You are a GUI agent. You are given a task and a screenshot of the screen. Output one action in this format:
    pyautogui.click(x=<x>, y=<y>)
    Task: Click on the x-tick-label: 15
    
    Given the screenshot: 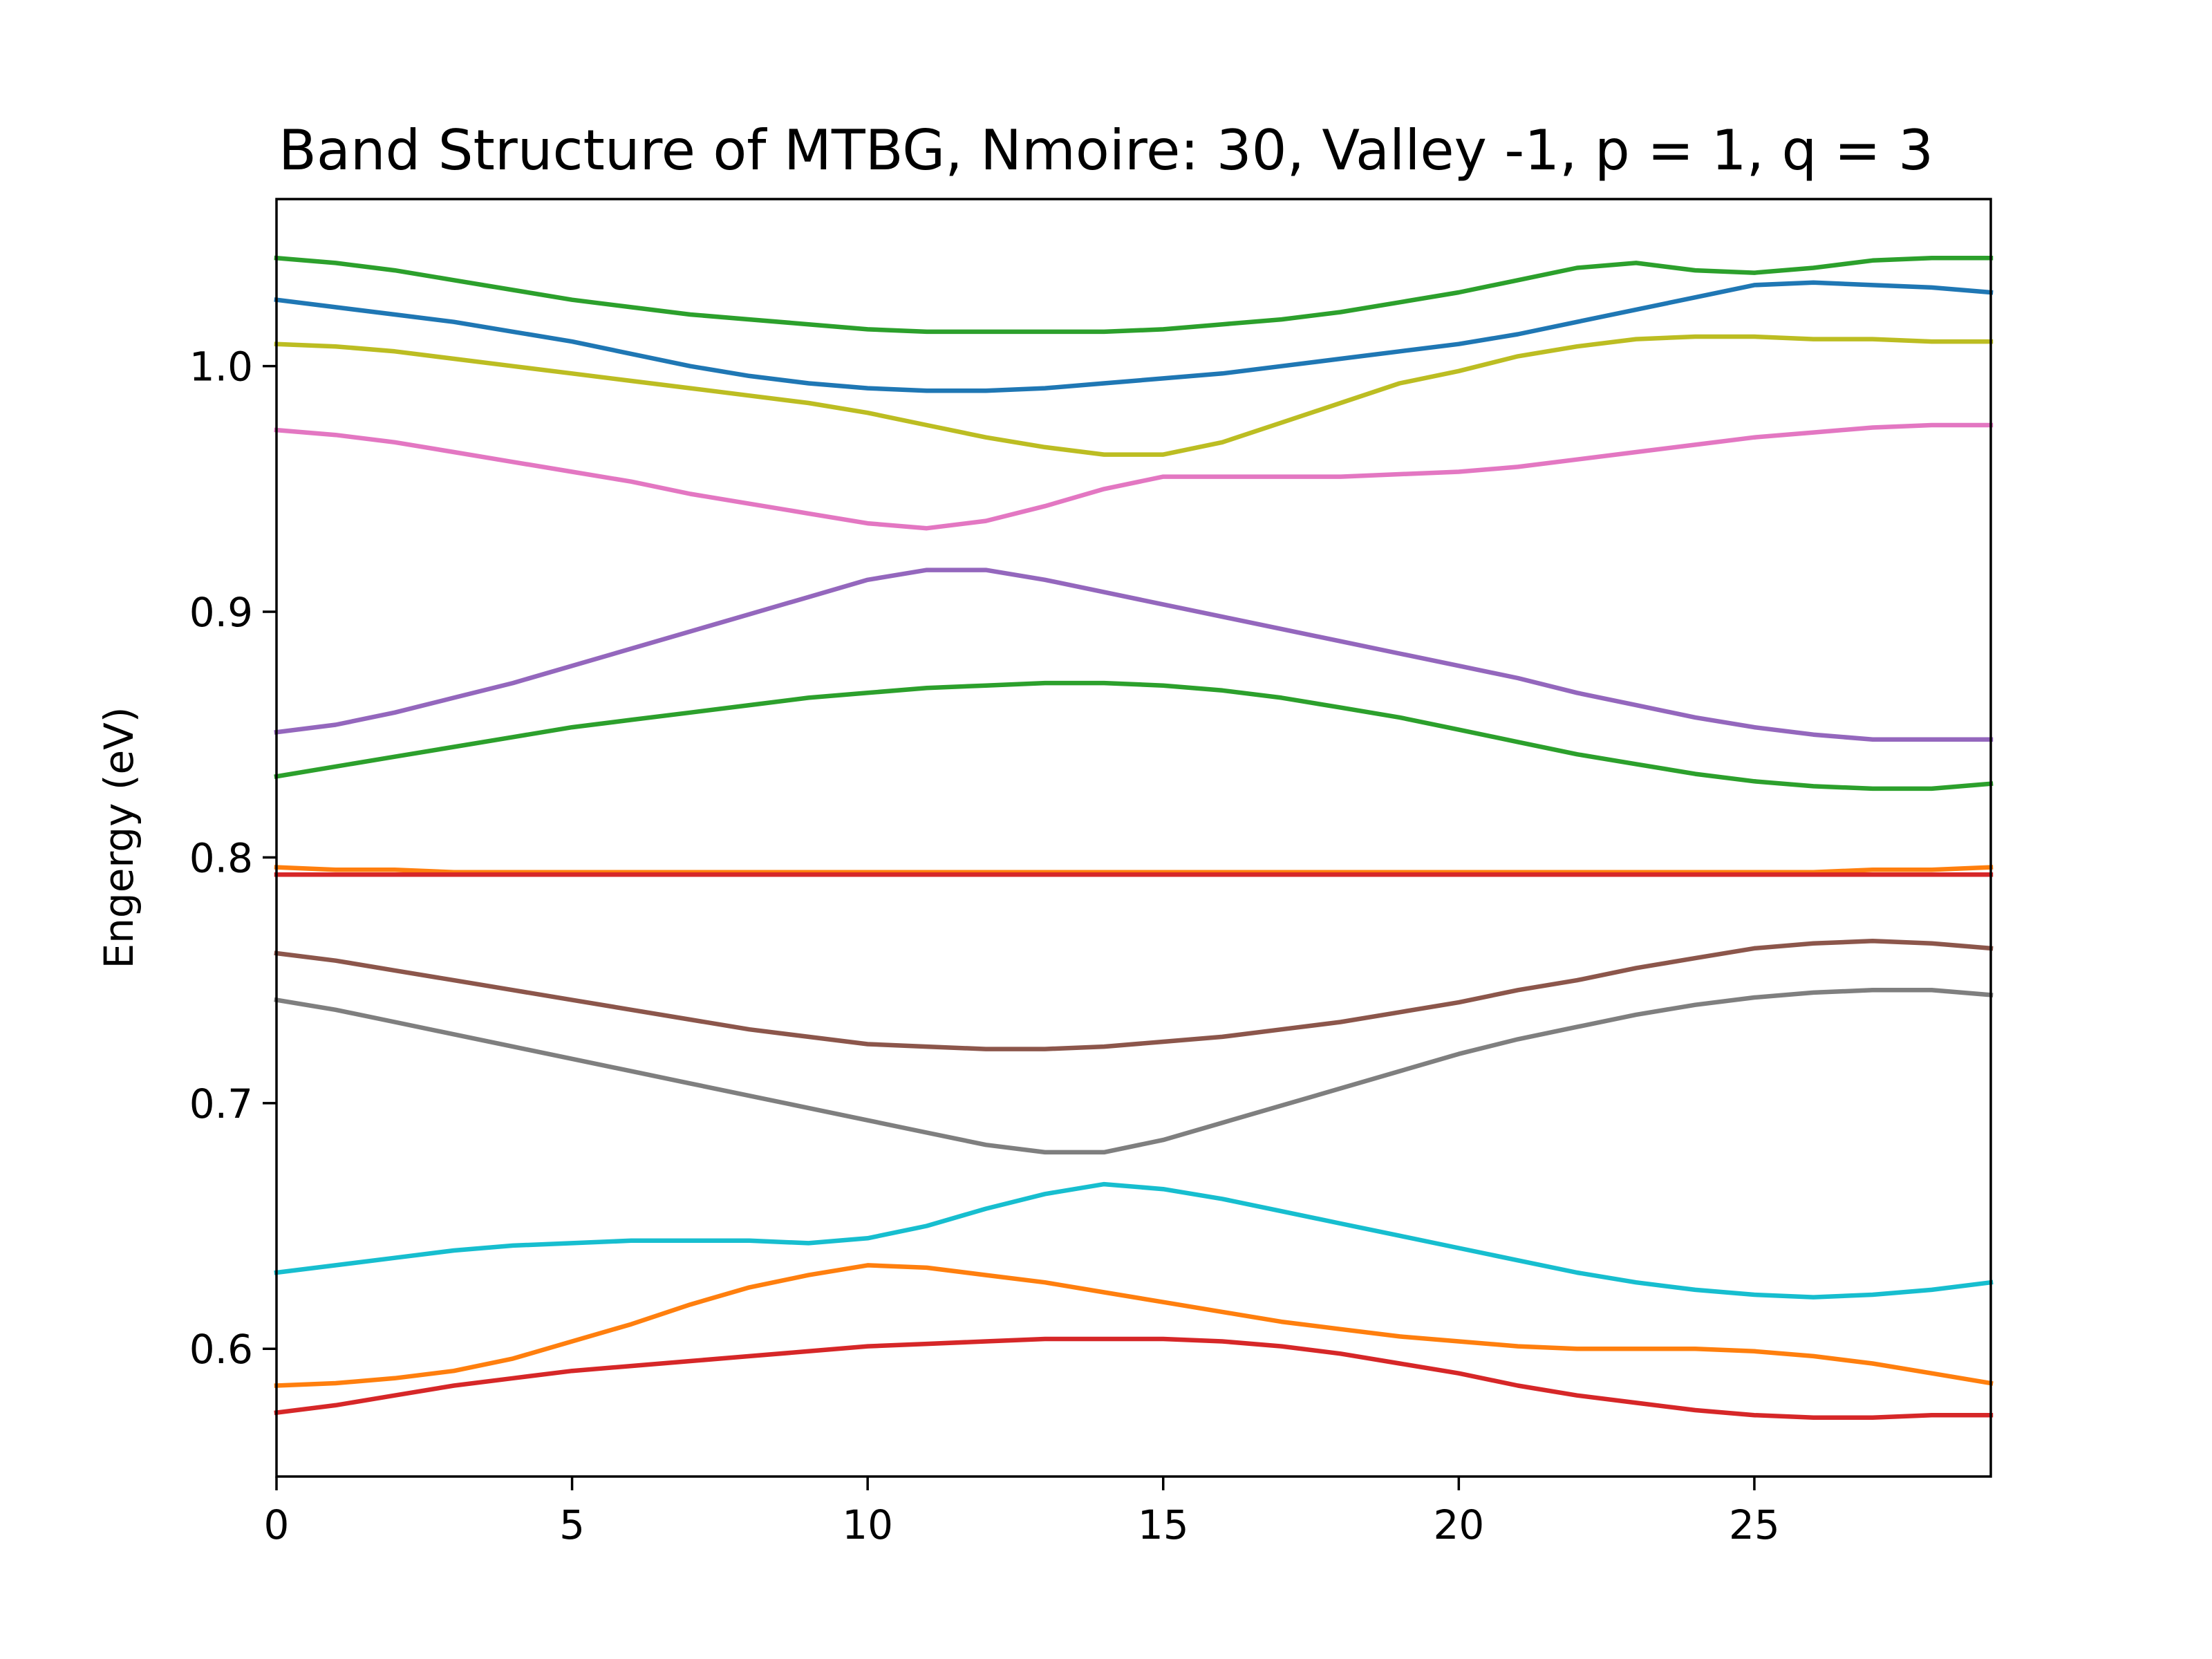 What is the action you would take?
    pyautogui.click(x=1163, y=1525)
    